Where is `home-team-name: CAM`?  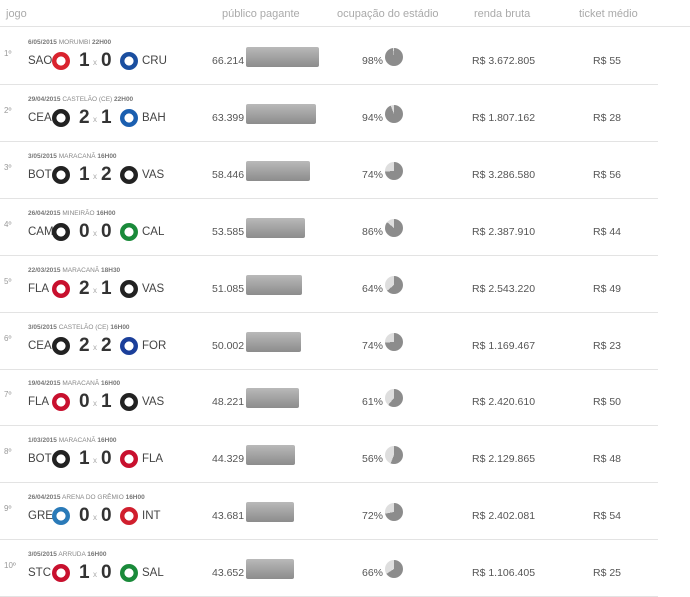 home-team-name: CAM is located at coordinates (41, 231).